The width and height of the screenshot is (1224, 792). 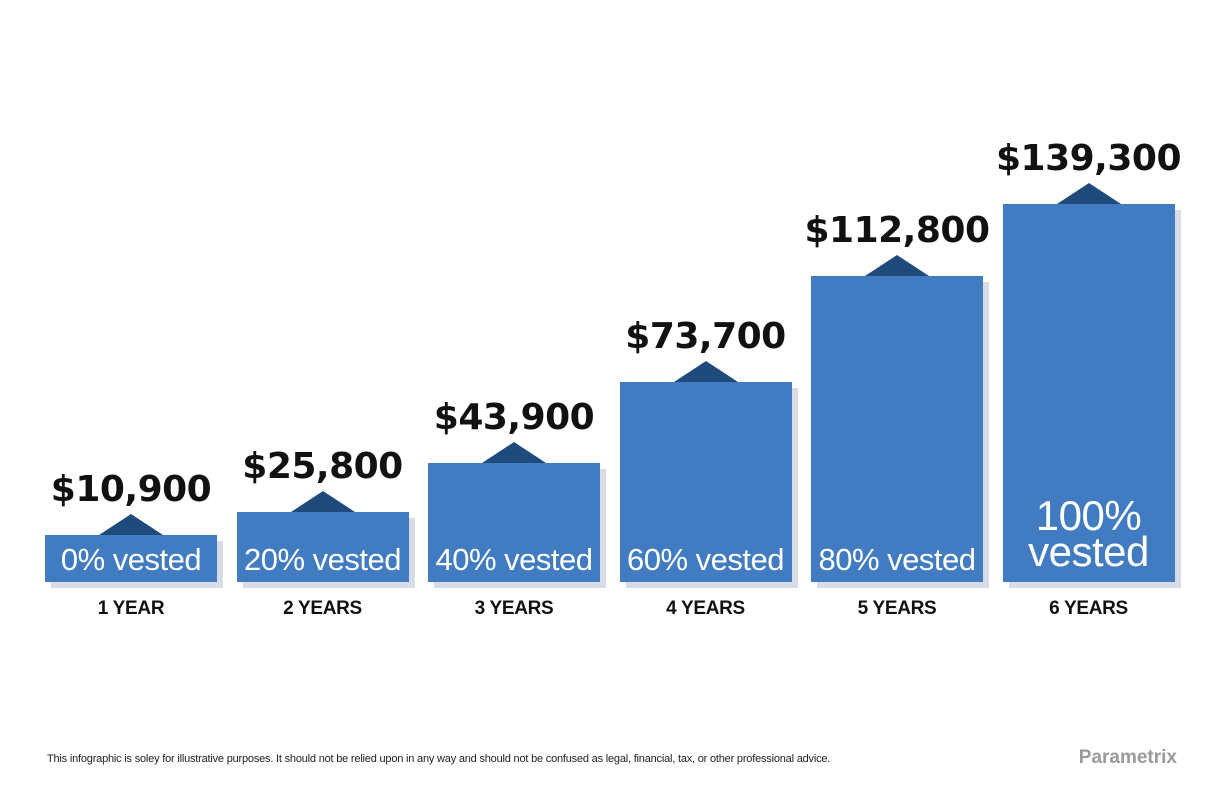 I want to click on vested-label-6: 100% vested, so click(x=1088, y=533).